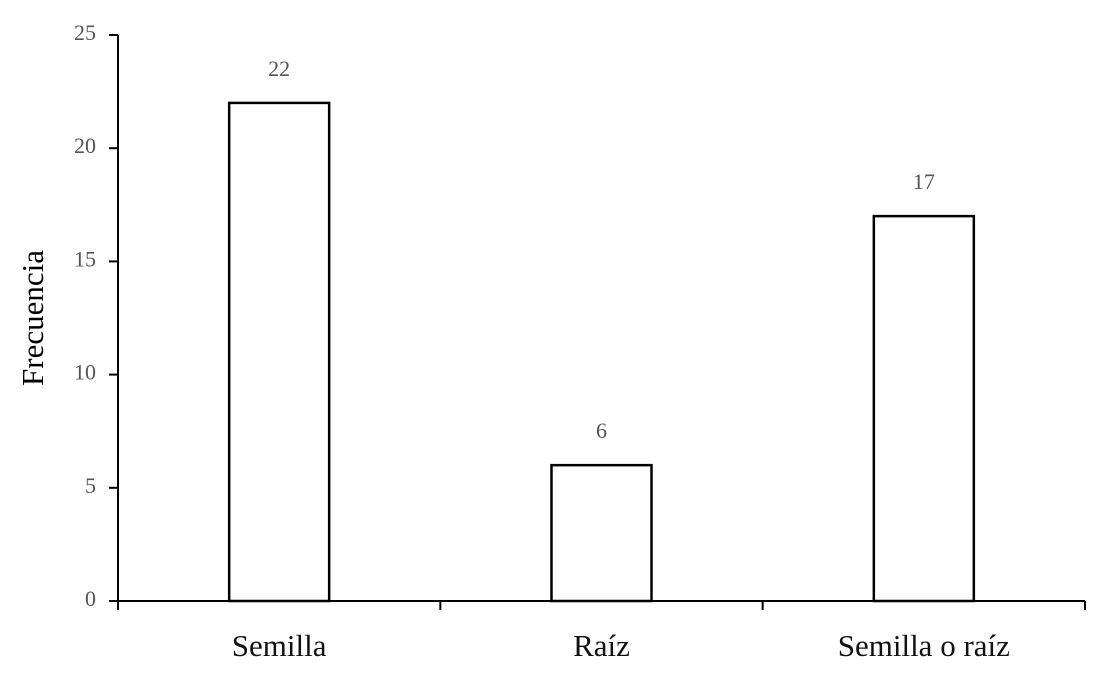 This screenshot has height=676, width=1102. Describe the element at coordinates (32, 318) in the screenshot. I see `y-axis-label: Frecuencia` at that location.